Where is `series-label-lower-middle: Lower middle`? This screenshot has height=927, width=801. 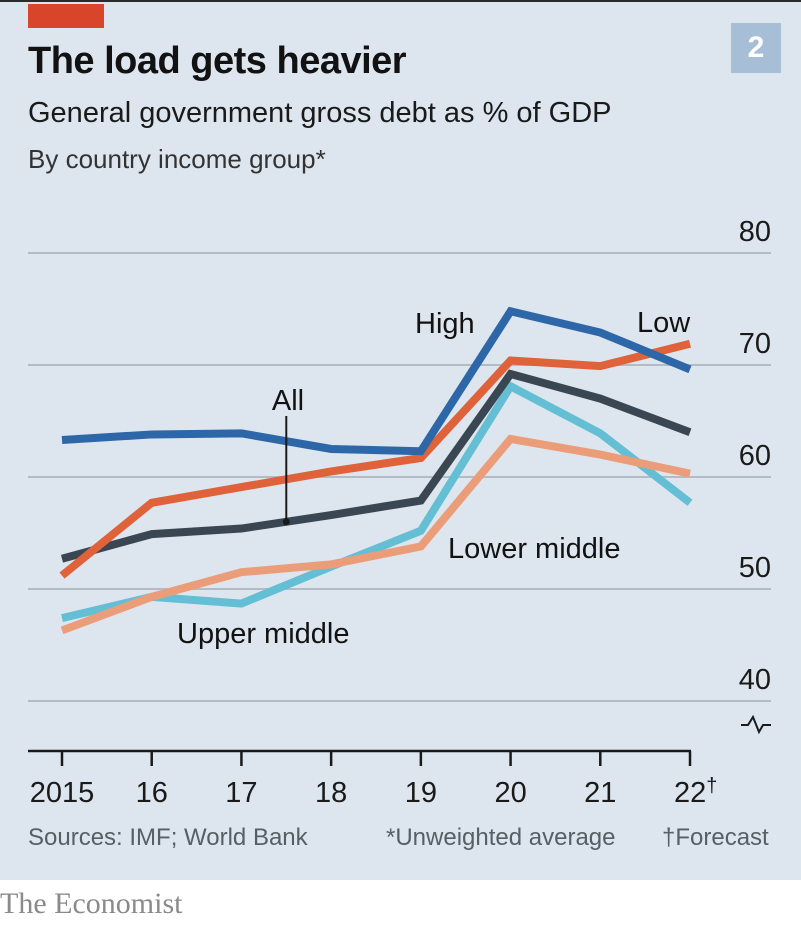 series-label-lower-middle: Lower middle is located at coordinates (534, 549).